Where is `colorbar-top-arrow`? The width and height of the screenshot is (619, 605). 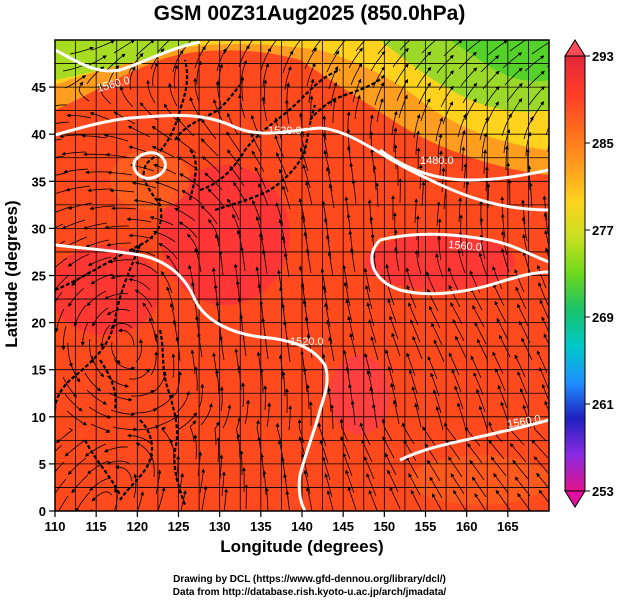 colorbar-top-arrow is located at coordinates (575, 48).